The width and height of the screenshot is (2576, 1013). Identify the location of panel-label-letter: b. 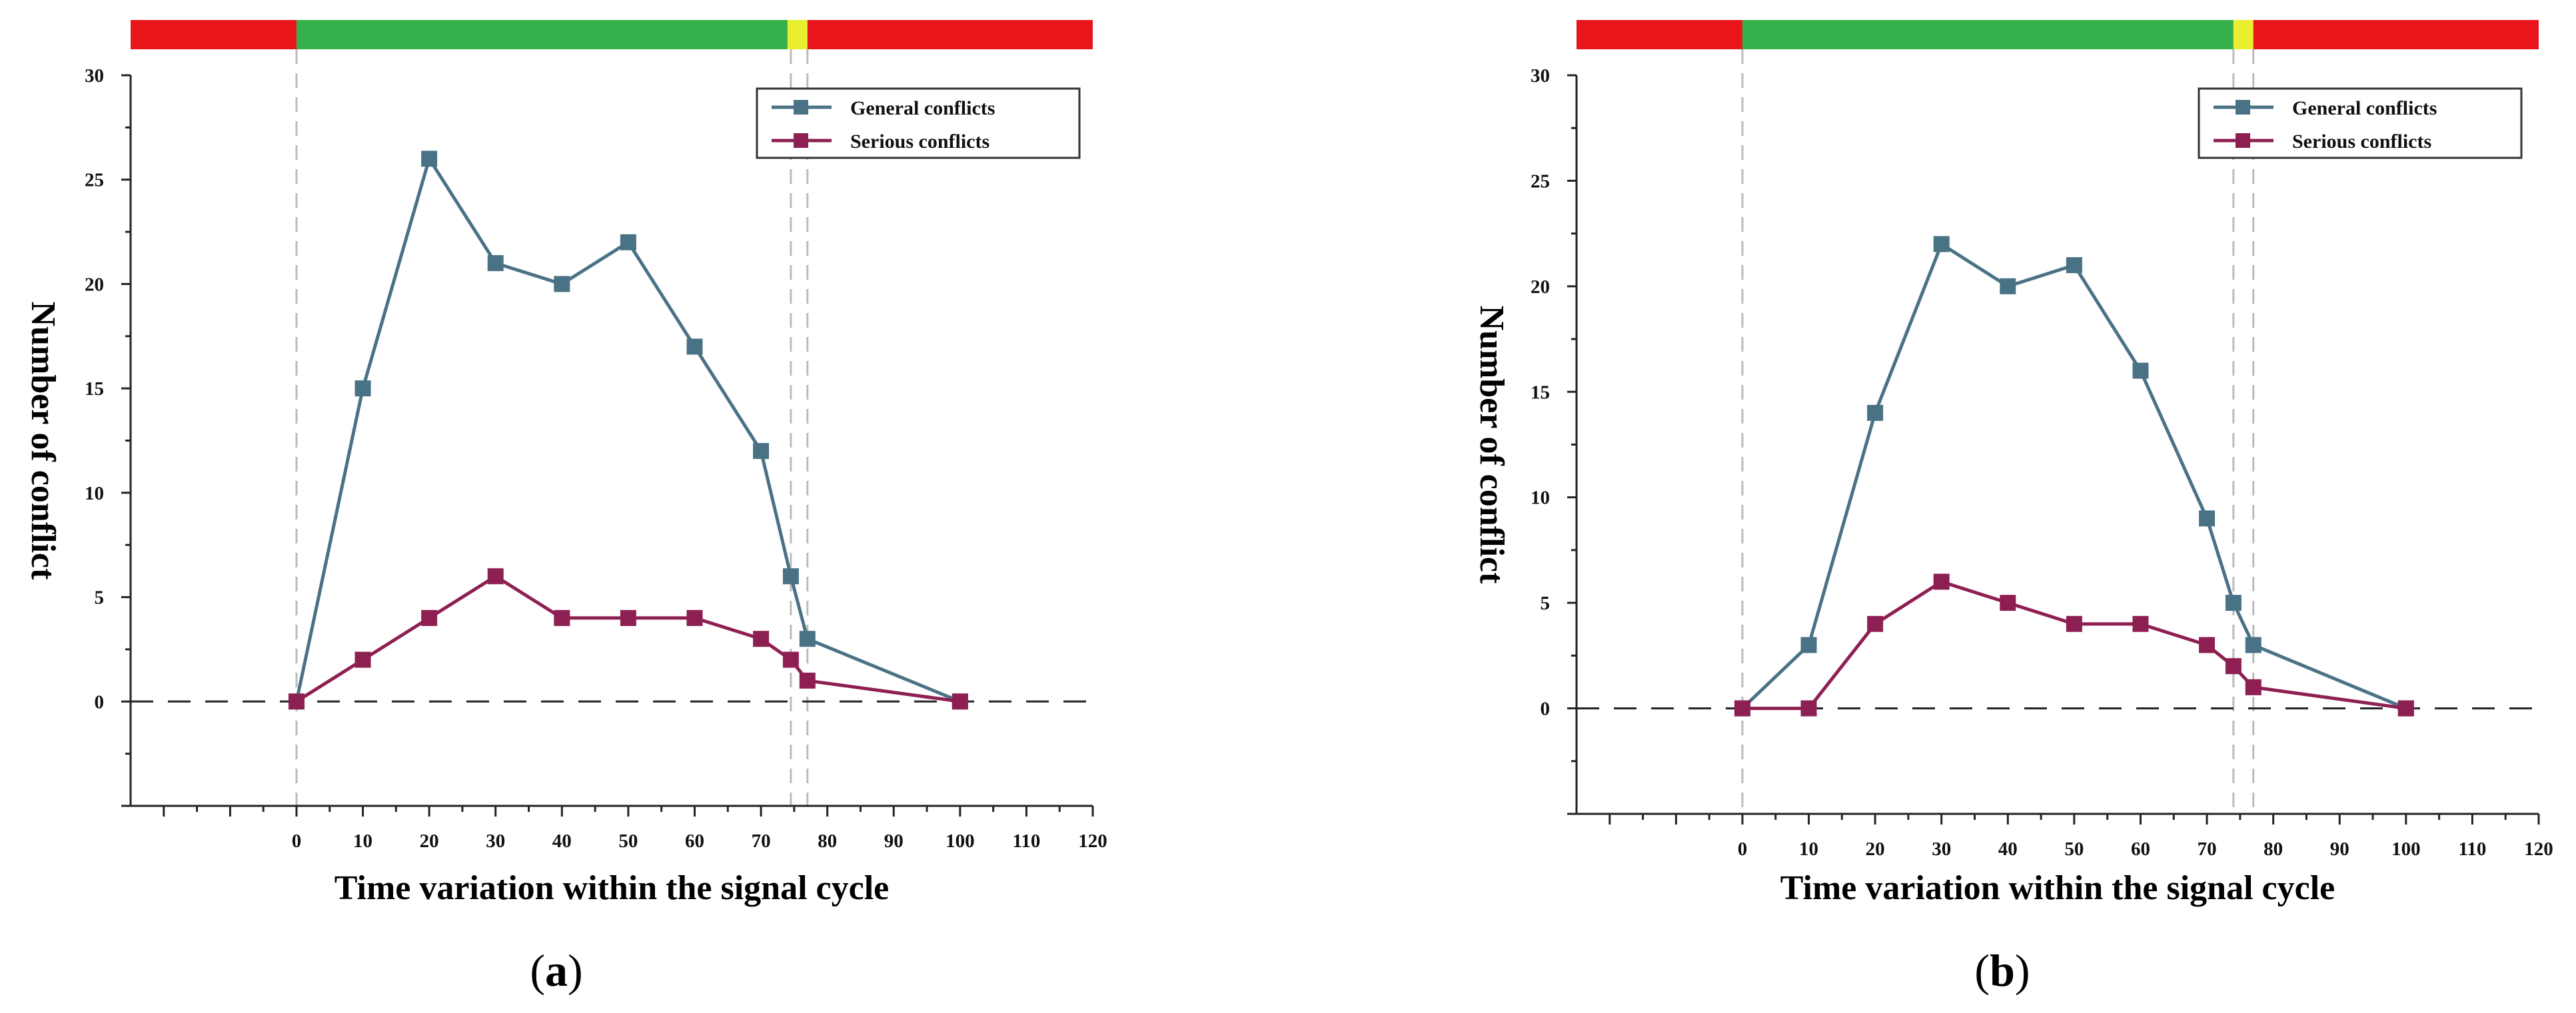
(2003, 971).